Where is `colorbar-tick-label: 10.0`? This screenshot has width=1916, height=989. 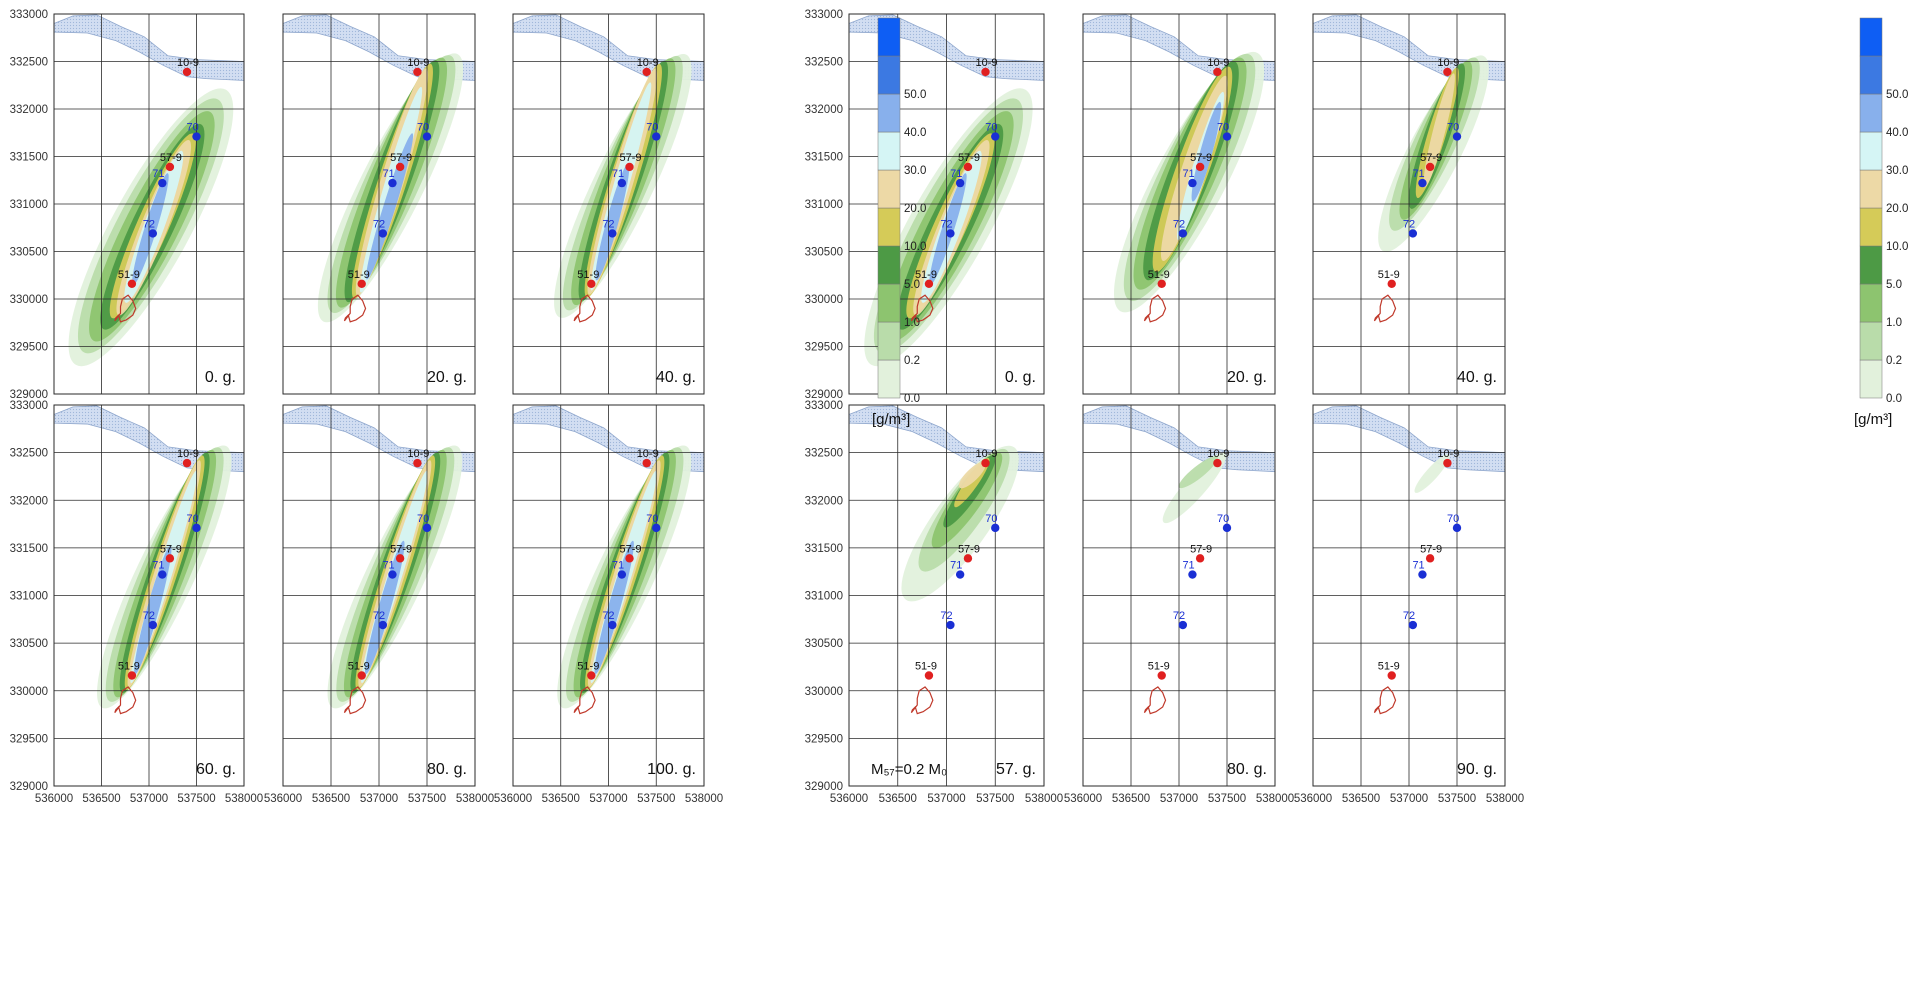
colorbar-tick-label: 10.0 is located at coordinates (1897, 247).